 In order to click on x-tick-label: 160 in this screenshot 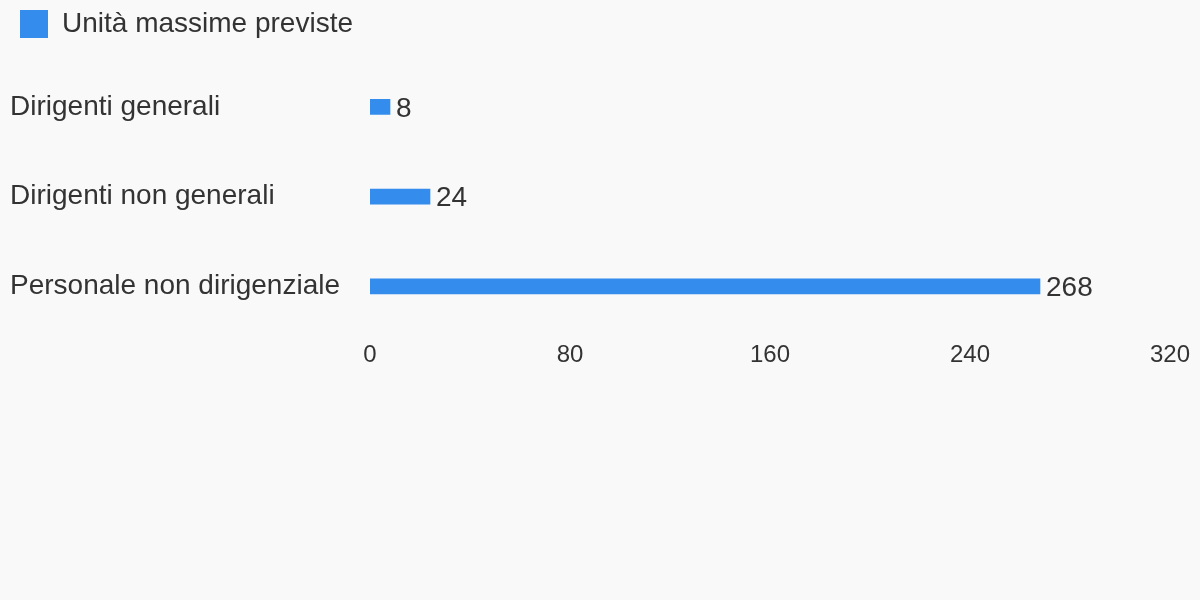, I will do `click(770, 354)`.